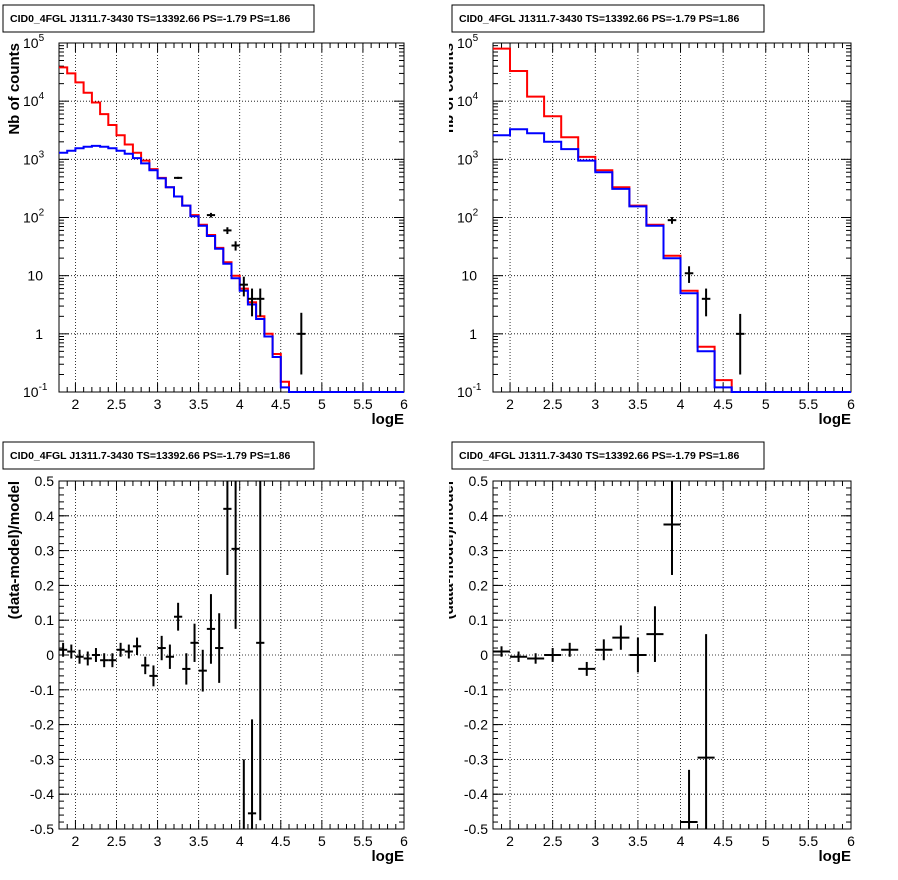  I want to click on y-tick-label: -0.3, so click(42, 759).